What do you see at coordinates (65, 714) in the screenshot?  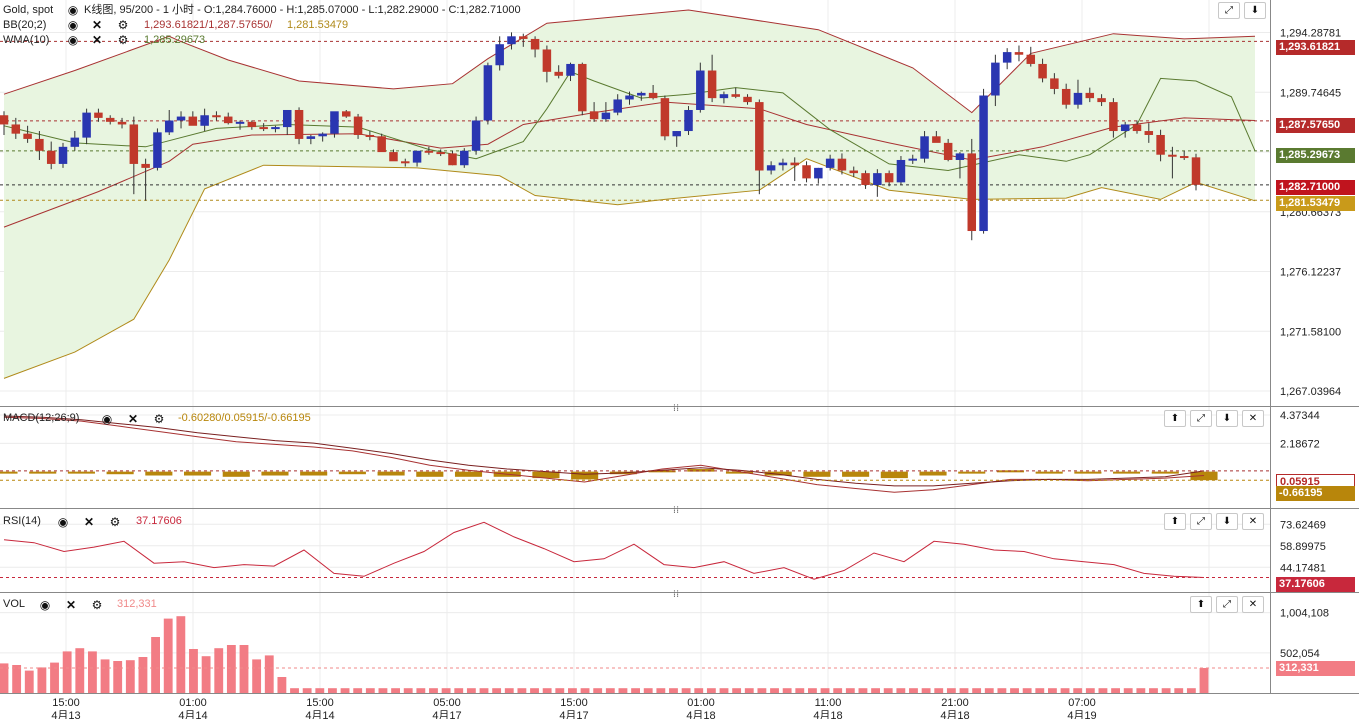 I see `date-tick-label: 4月13` at bounding box center [65, 714].